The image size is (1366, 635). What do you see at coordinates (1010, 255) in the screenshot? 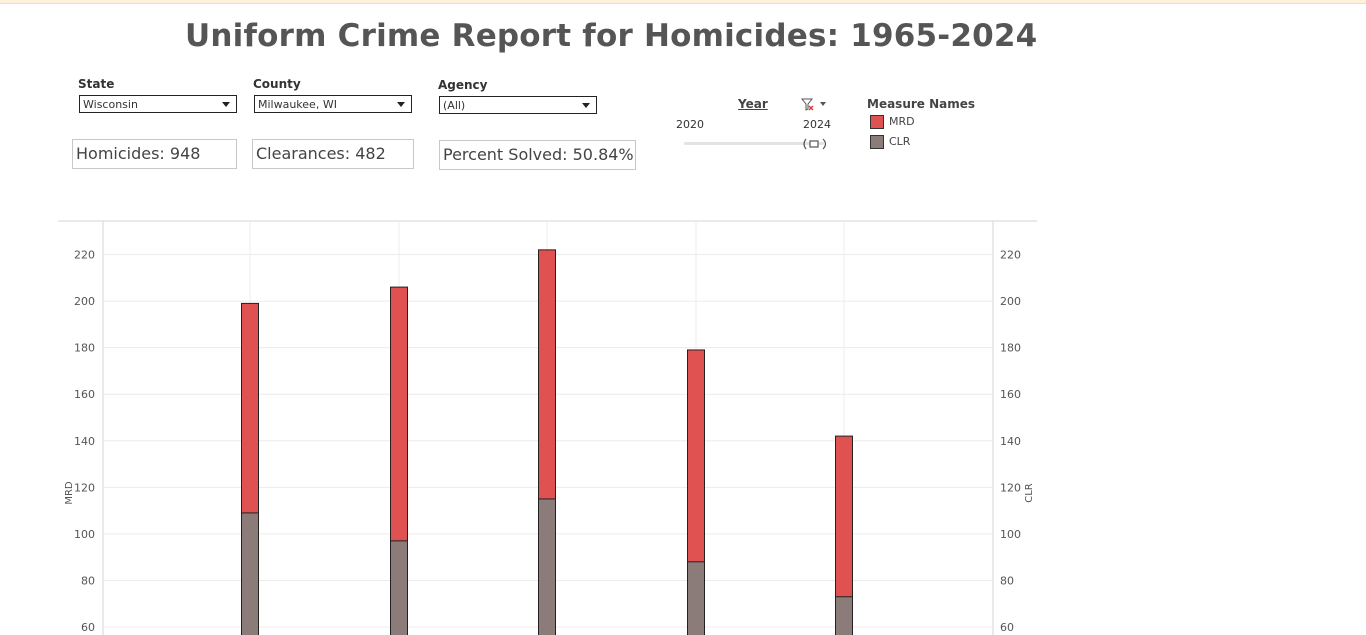
I see `y2-tick-label: 220` at bounding box center [1010, 255].